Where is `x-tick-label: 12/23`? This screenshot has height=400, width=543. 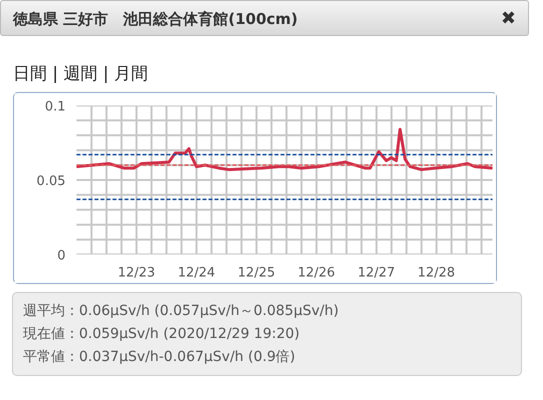 x-tick-label: 12/23 is located at coordinates (137, 273).